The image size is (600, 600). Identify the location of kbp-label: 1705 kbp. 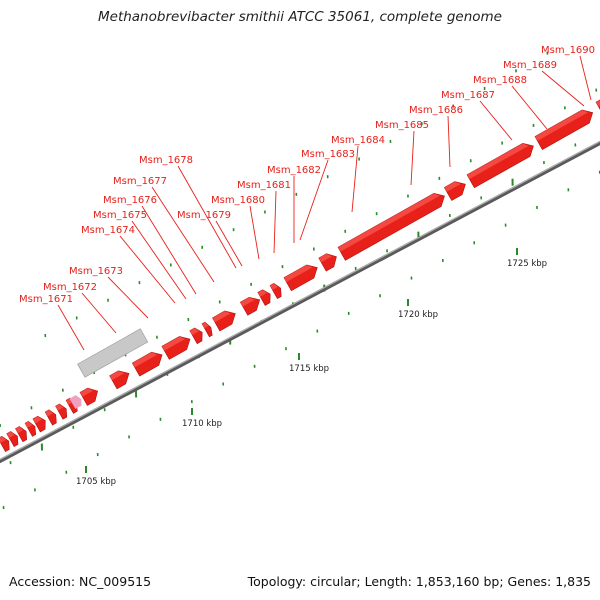
(96, 482).